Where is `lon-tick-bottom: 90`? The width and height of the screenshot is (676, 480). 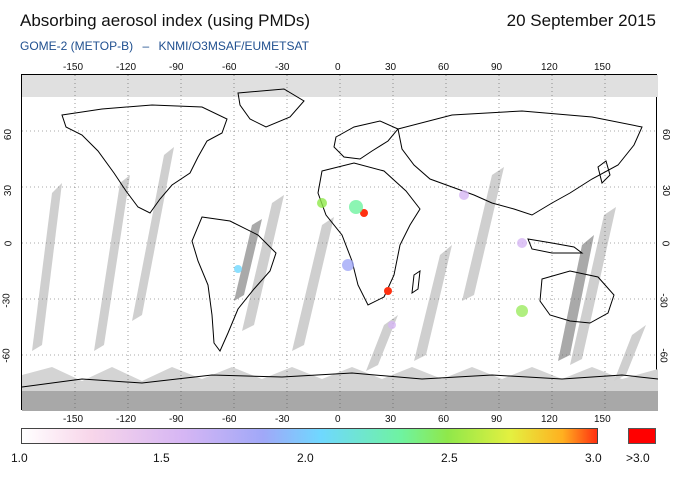 lon-tick-bottom: 90 is located at coordinates (497, 419).